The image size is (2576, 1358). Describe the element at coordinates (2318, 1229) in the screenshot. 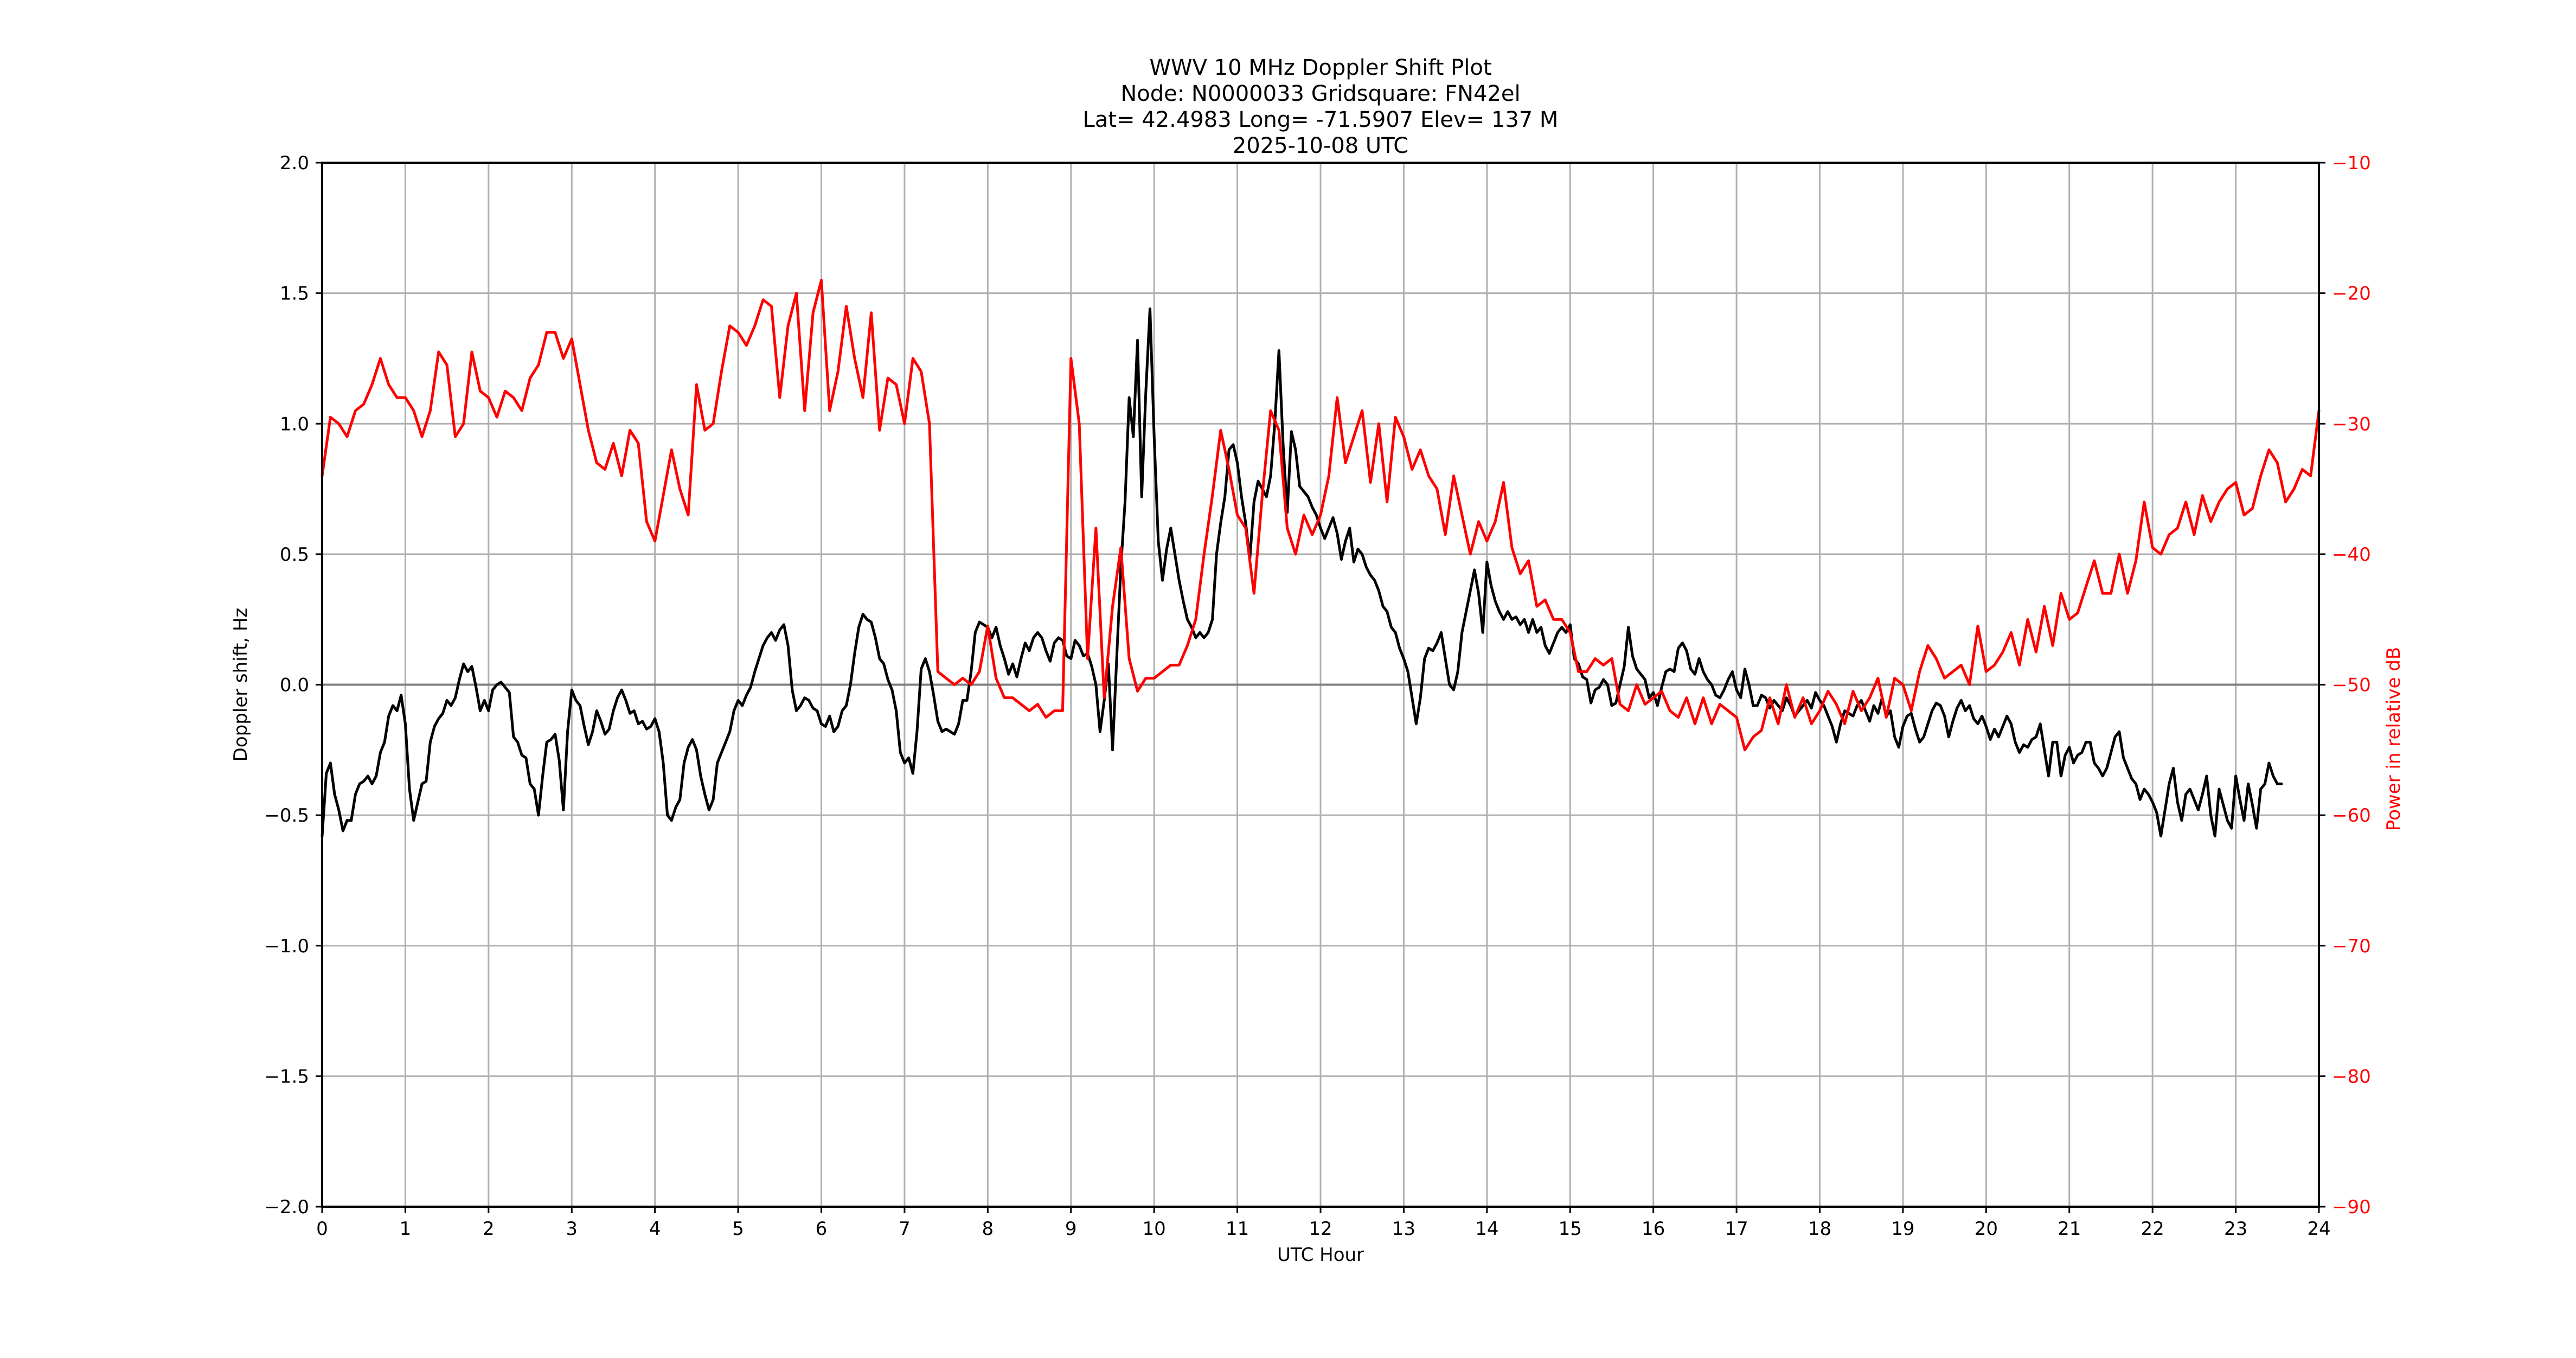

I see `x-tick-label: 24` at that location.